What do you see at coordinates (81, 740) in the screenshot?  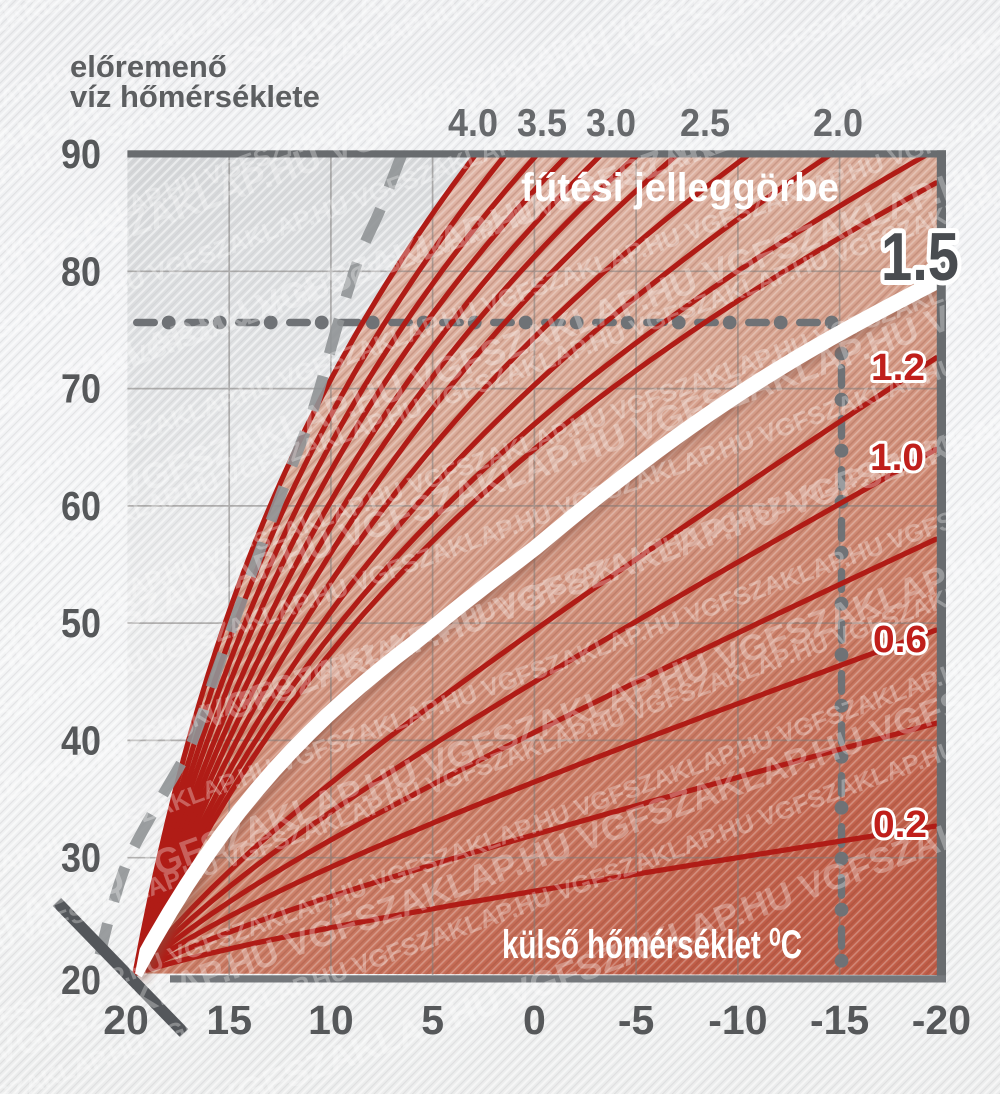 I see `svg-text: 40` at bounding box center [81, 740].